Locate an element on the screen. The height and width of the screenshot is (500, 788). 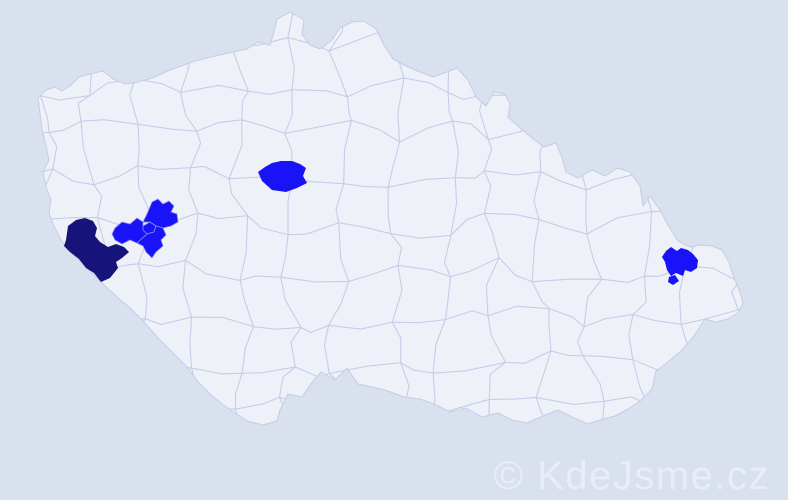
highlighted-district-southwest-dark is located at coordinates (96, 250).